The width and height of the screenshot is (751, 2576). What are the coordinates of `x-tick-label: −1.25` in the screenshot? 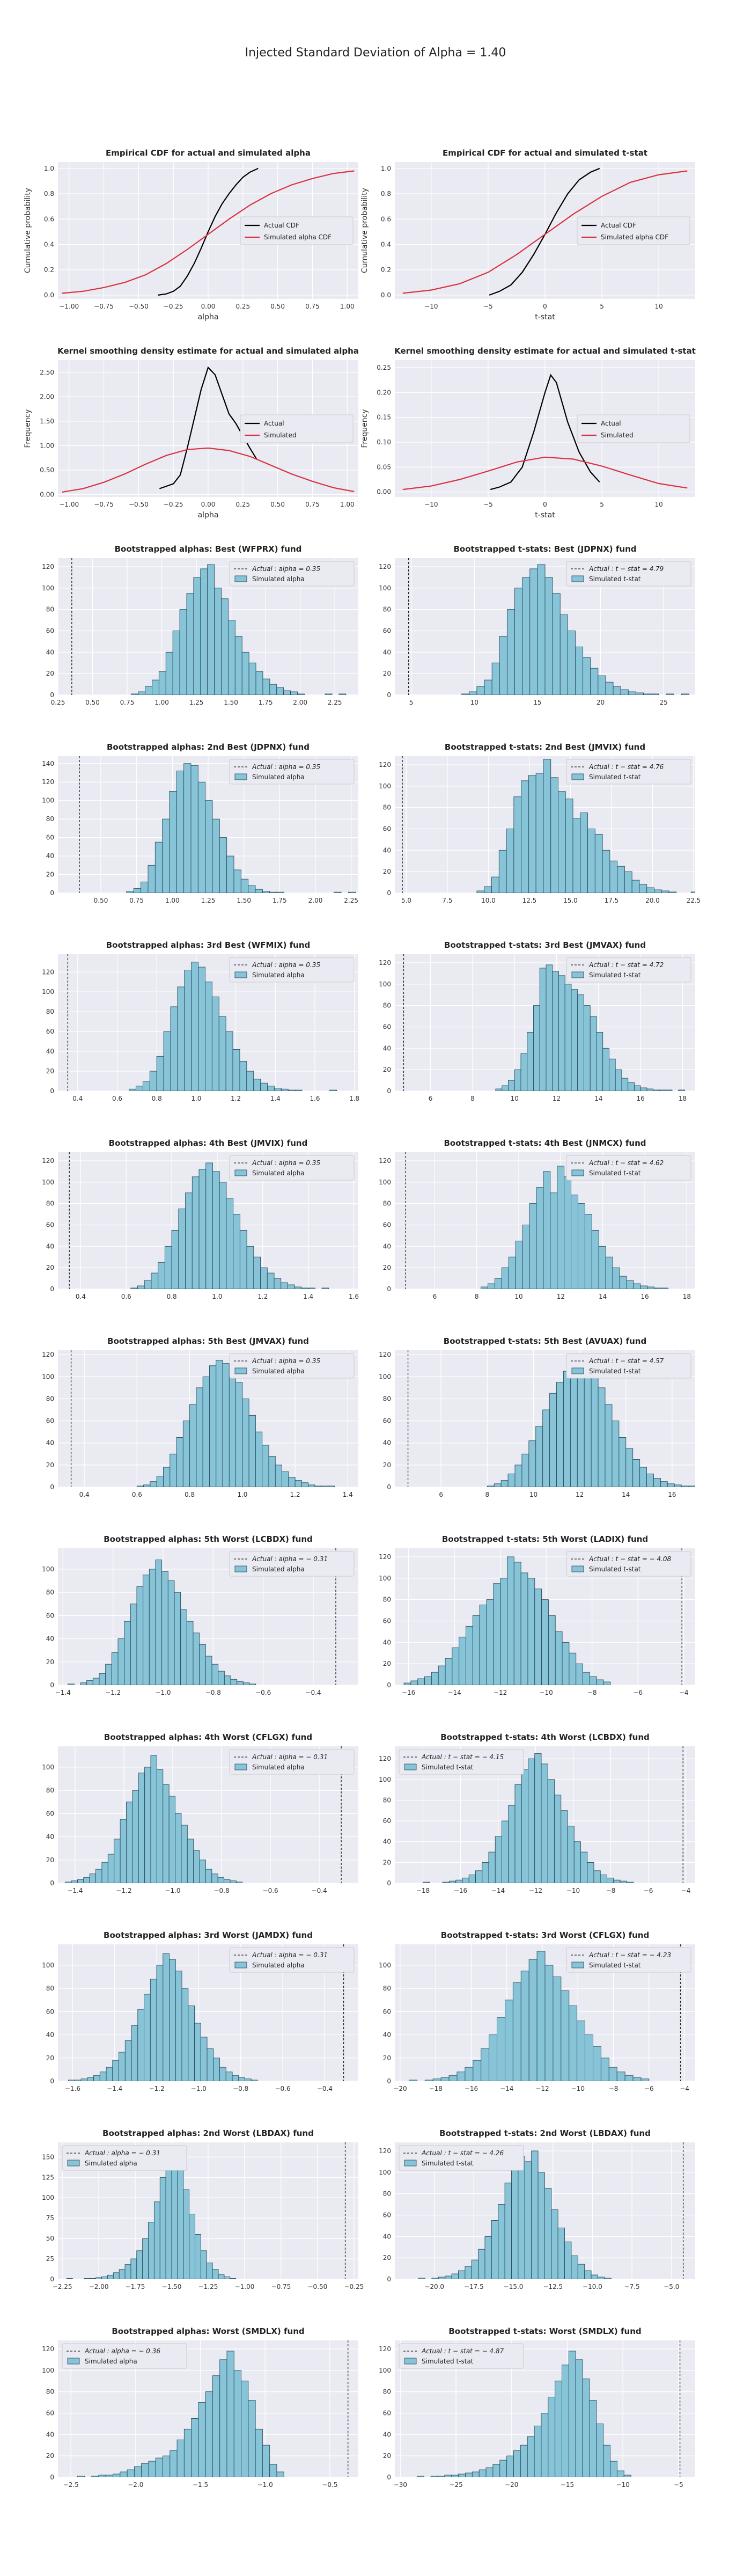 It's located at (208, 2286).